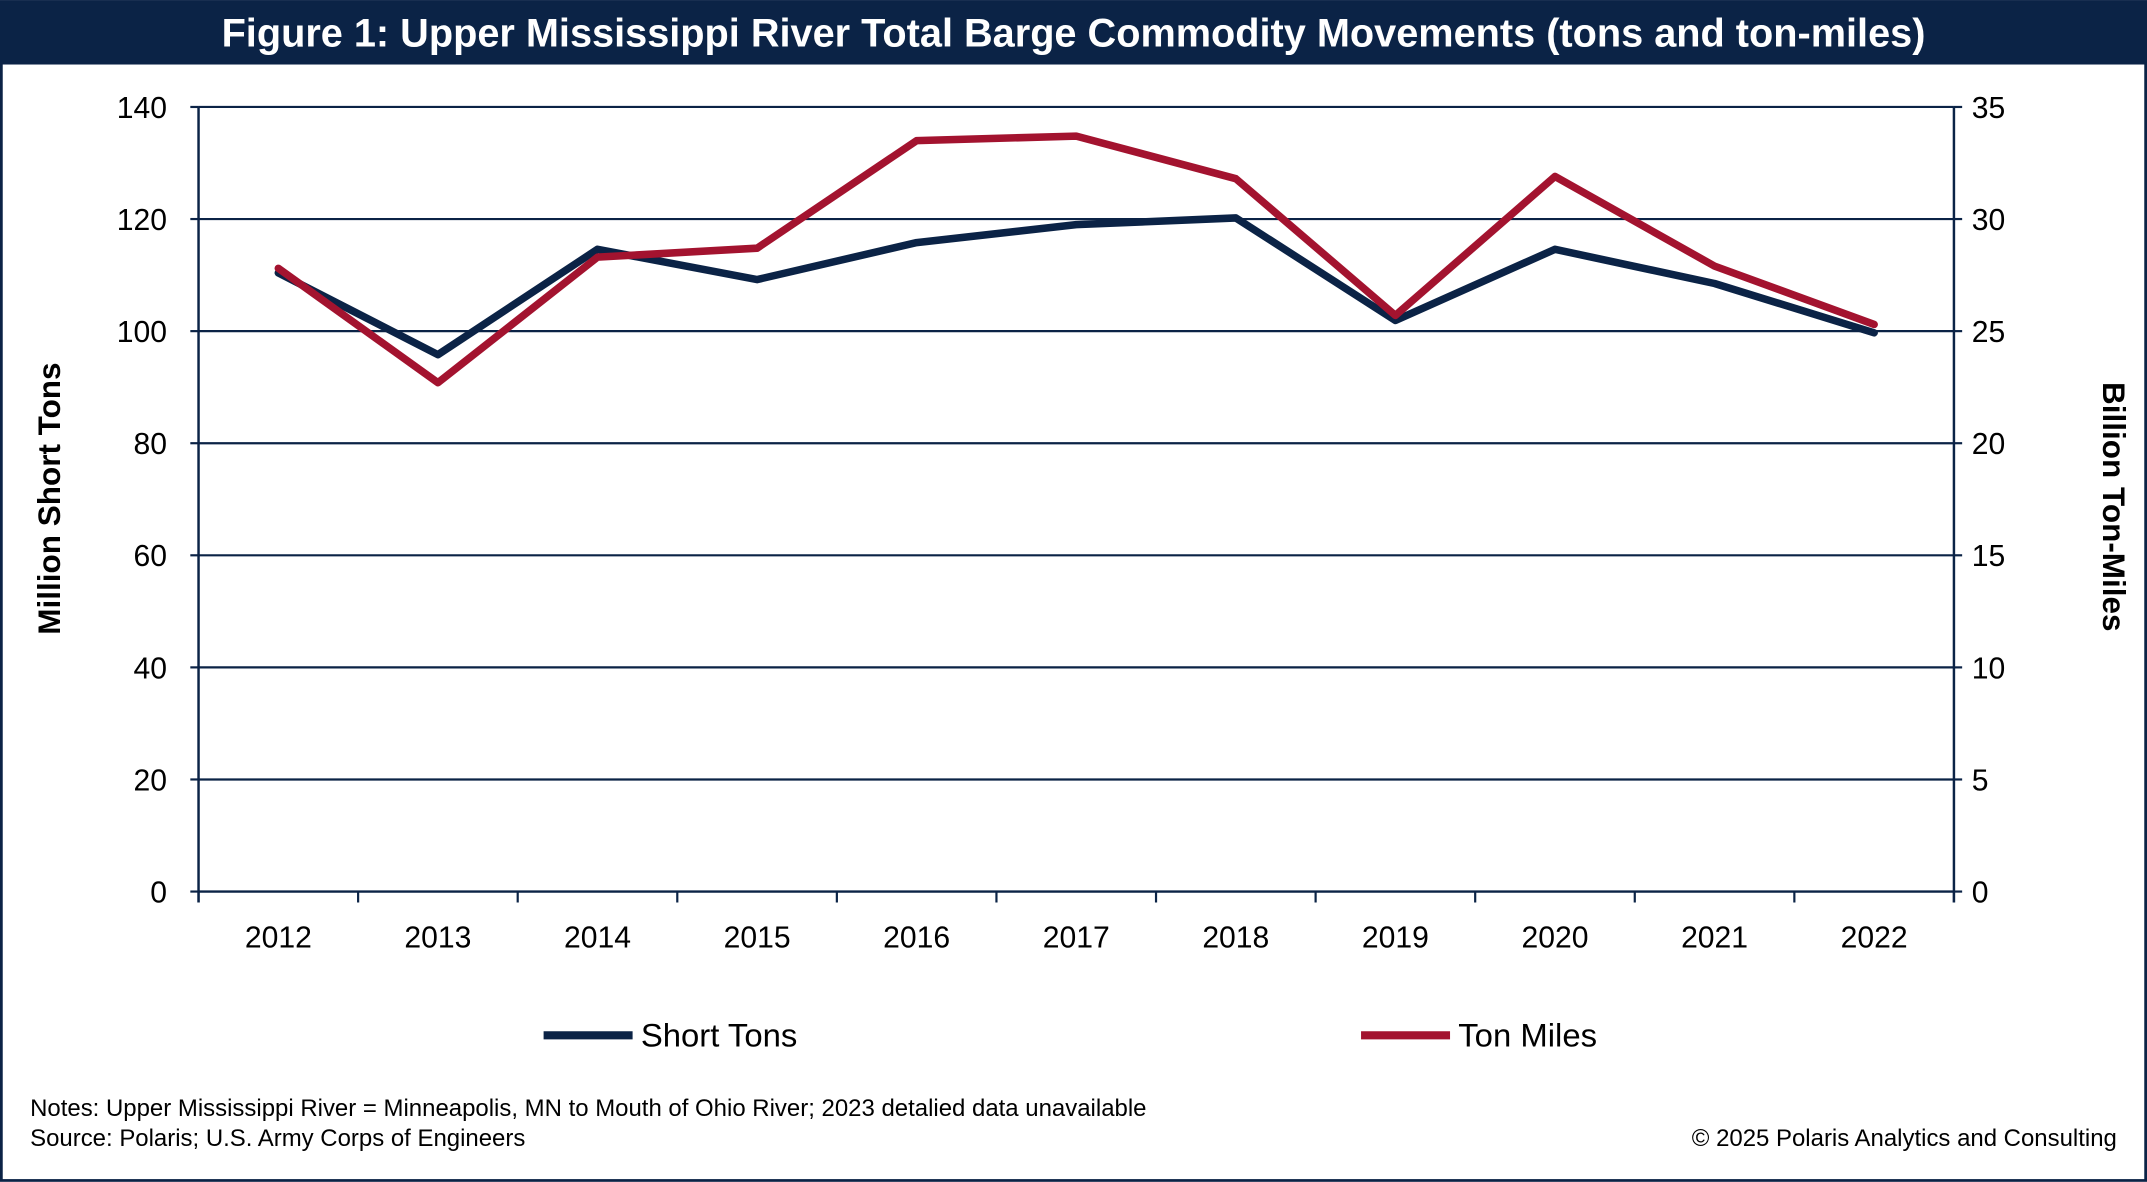  I want to click on y2-tick-label: 20, so click(1989, 444).